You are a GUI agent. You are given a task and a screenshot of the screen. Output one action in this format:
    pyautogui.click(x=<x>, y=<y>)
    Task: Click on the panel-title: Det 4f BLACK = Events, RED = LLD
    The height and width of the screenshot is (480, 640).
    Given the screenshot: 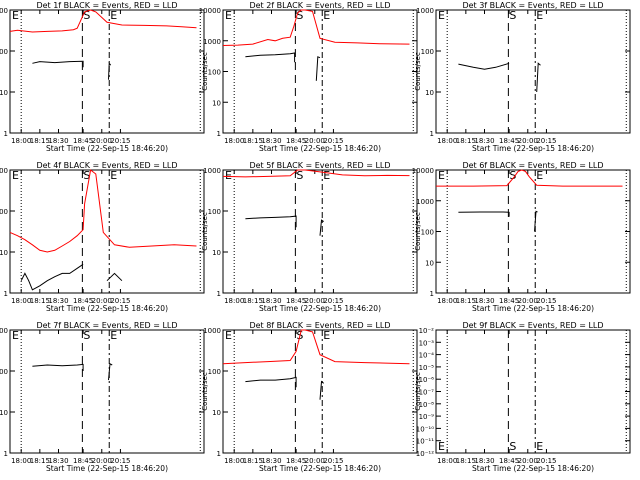 What is the action you would take?
    pyautogui.click(x=106, y=165)
    